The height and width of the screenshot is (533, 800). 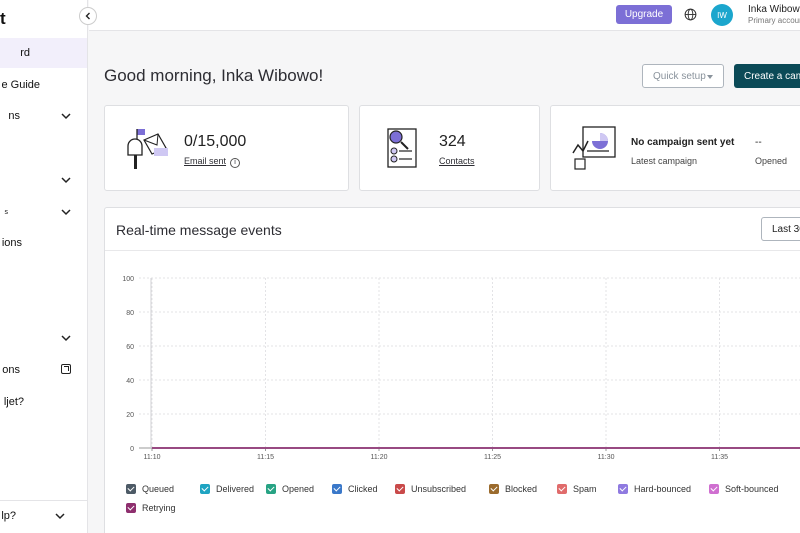 What do you see at coordinates (664, 161) in the screenshot?
I see `campaign-subtitle: Latest campaign` at bounding box center [664, 161].